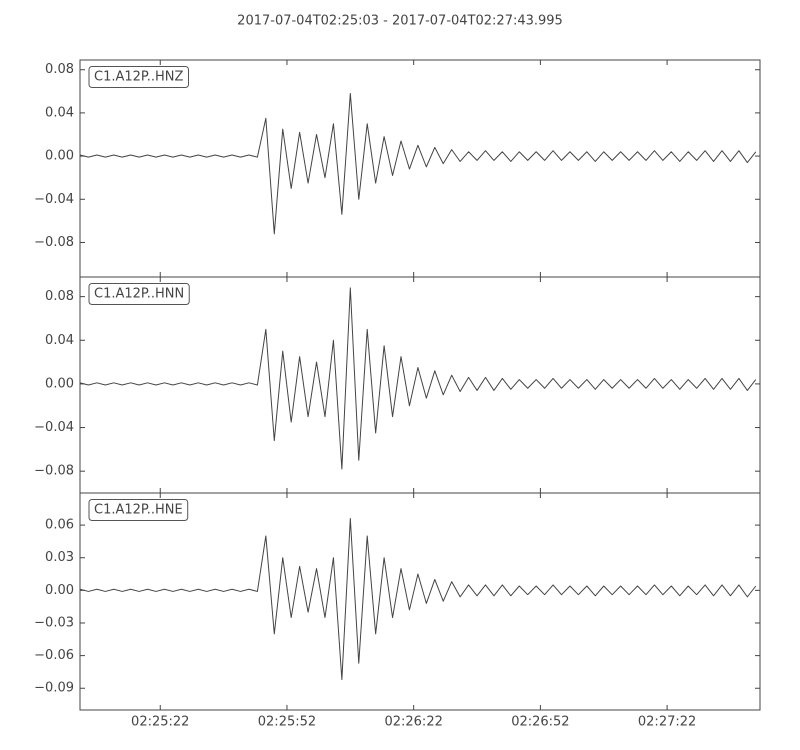 The height and width of the screenshot is (750, 800). I want to click on y-tick-label: −0.03, so click(54, 622).